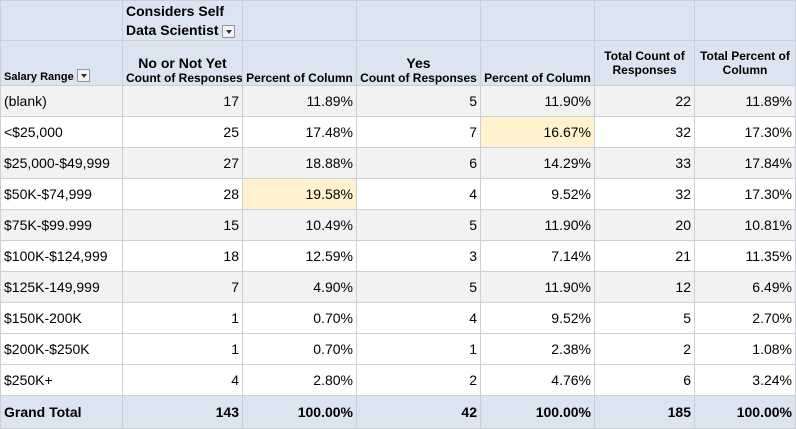 The height and width of the screenshot is (429, 796). I want to click on no-percent-cell: 11.89%, so click(299, 101).